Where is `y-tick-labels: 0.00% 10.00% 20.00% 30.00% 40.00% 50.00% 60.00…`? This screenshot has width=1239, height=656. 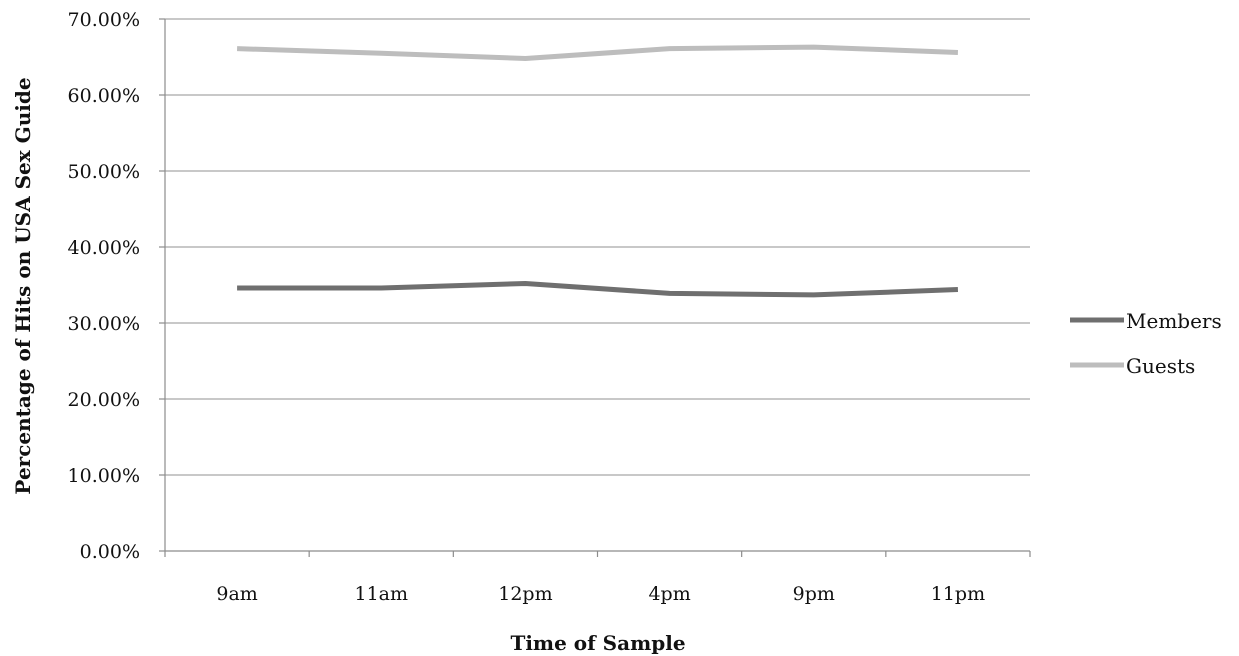
y-tick-labels: 0.00% 10.00% 20.00% 30.00% 40.00% 50.00% 60.00… is located at coordinates (104, 286).